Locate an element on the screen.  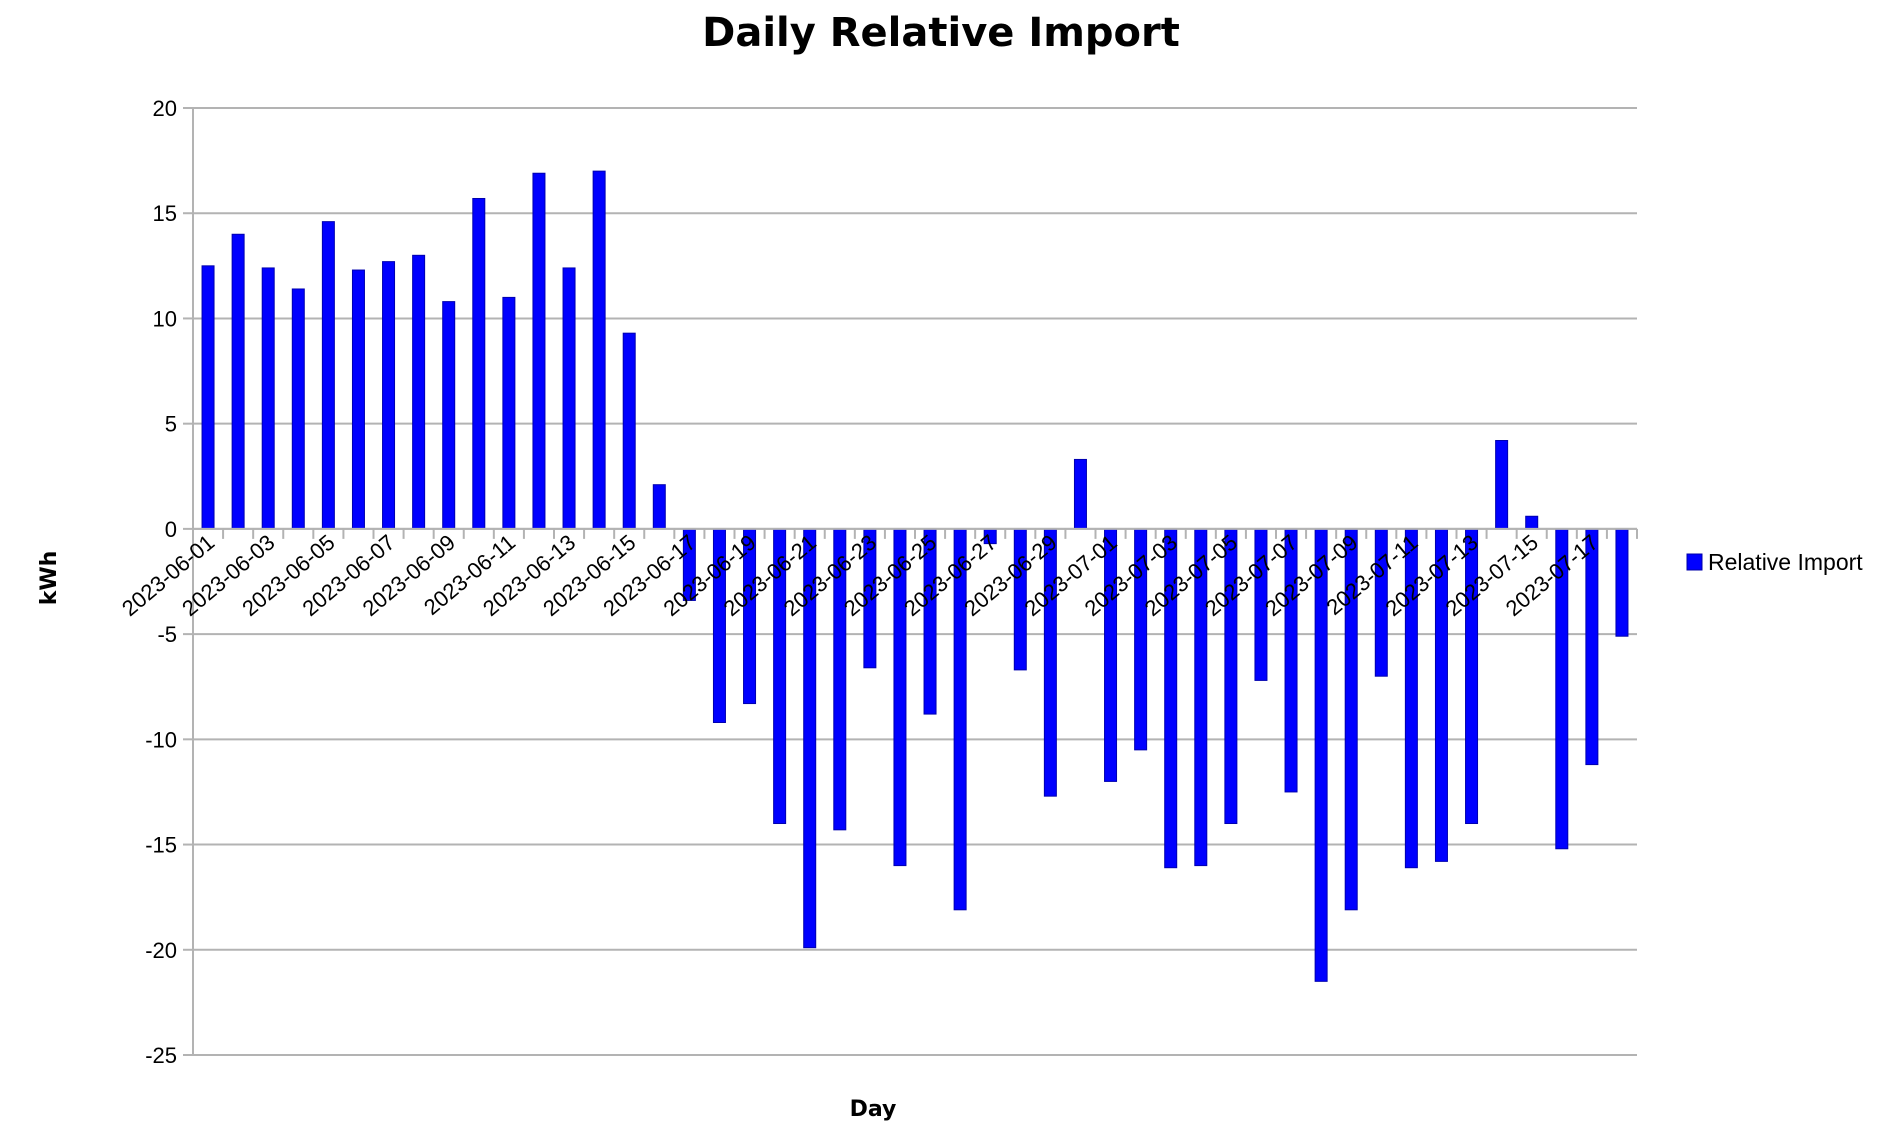
y-tick-label-8: -20 is located at coordinates (161, 950).